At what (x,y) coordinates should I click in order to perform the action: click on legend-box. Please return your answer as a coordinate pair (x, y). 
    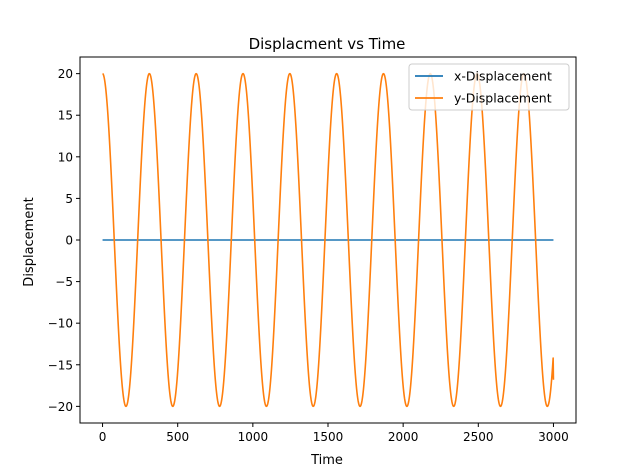
    Looking at the image, I should click on (489, 87).